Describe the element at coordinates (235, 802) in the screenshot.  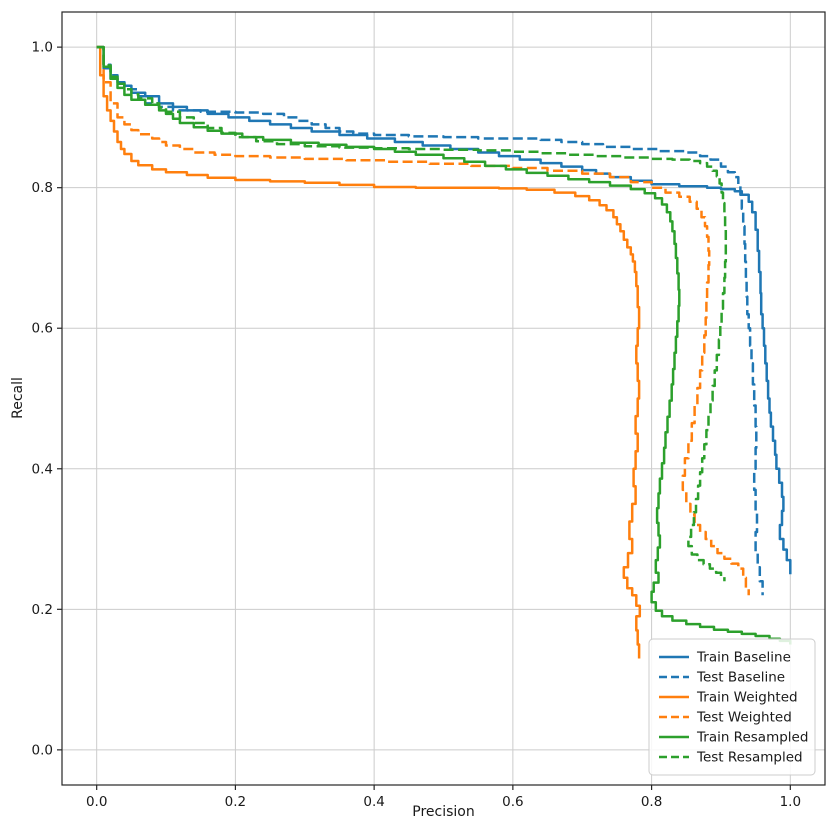
I see `x-tick-label-0.2: 0.2` at that location.